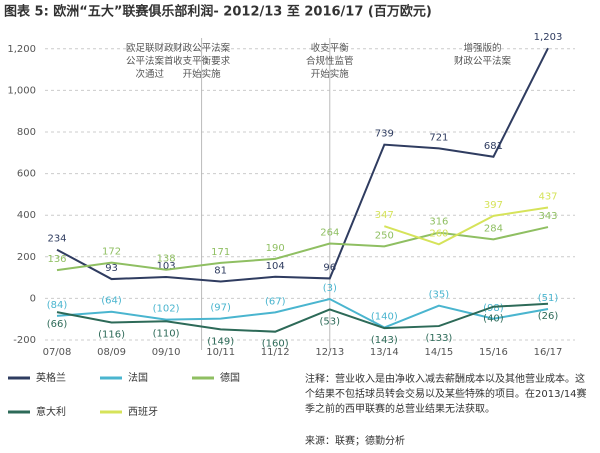  I want to click on data-label: 81, so click(220, 271).